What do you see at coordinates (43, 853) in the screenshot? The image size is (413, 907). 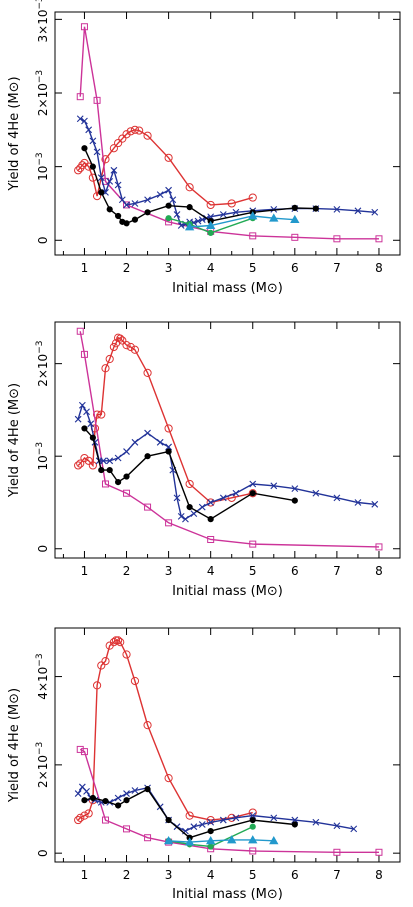 I see `y-tick-label: 0` at bounding box center [43, 853].